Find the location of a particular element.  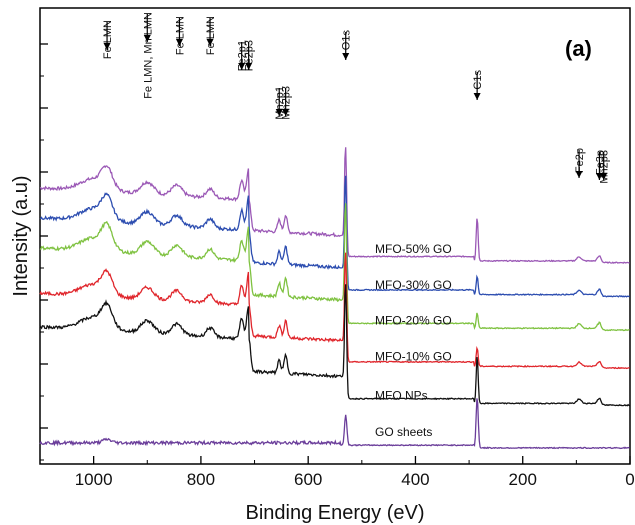

x-tick-label: 1000 is located at coordinates (94, 479).